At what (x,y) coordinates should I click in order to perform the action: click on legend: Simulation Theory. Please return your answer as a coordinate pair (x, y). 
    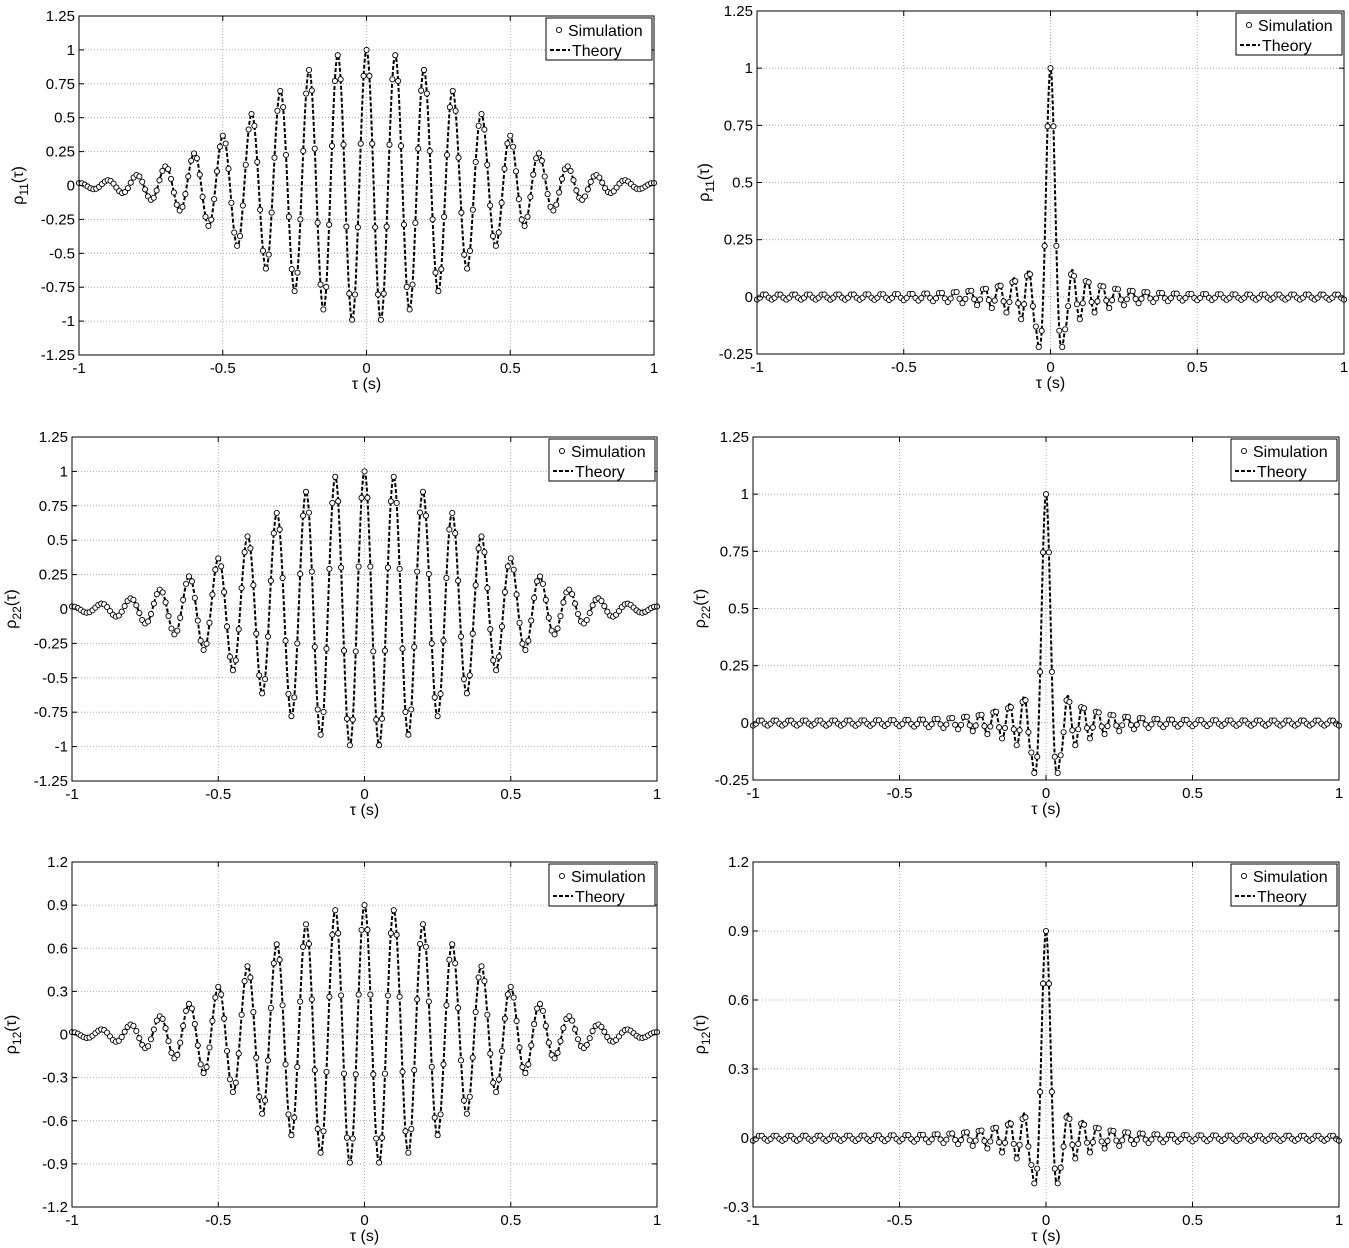
    Looking at the image, I should click on (1289, 34).